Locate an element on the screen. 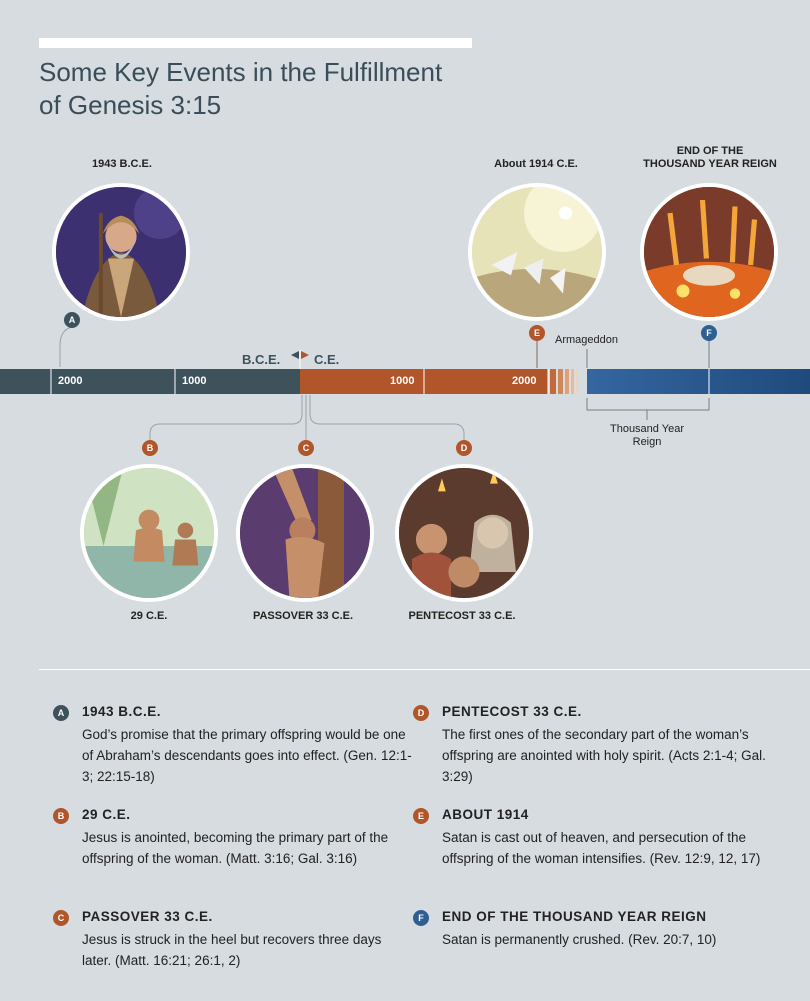 Image resolution: width=810 pixels, height=1001 pixels. badge-f: F is located at coordinates (709, 333).